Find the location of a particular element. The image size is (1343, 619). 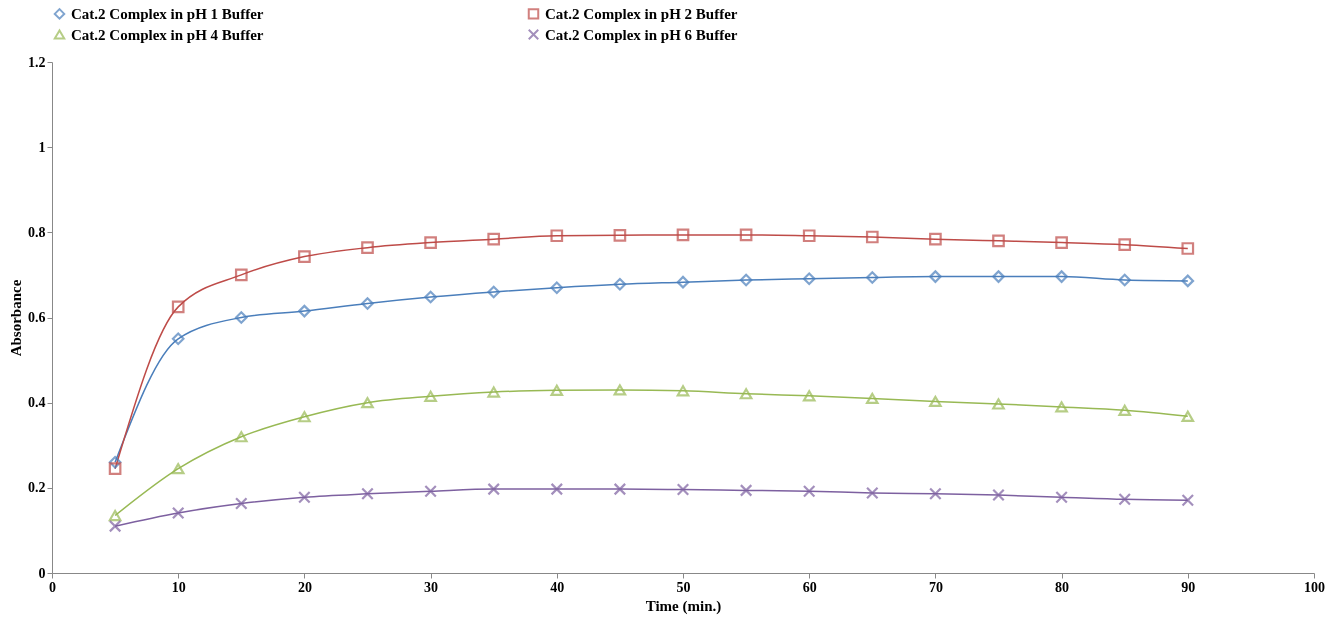

x-tick-label: 30 is located at coordinates (431, 587).